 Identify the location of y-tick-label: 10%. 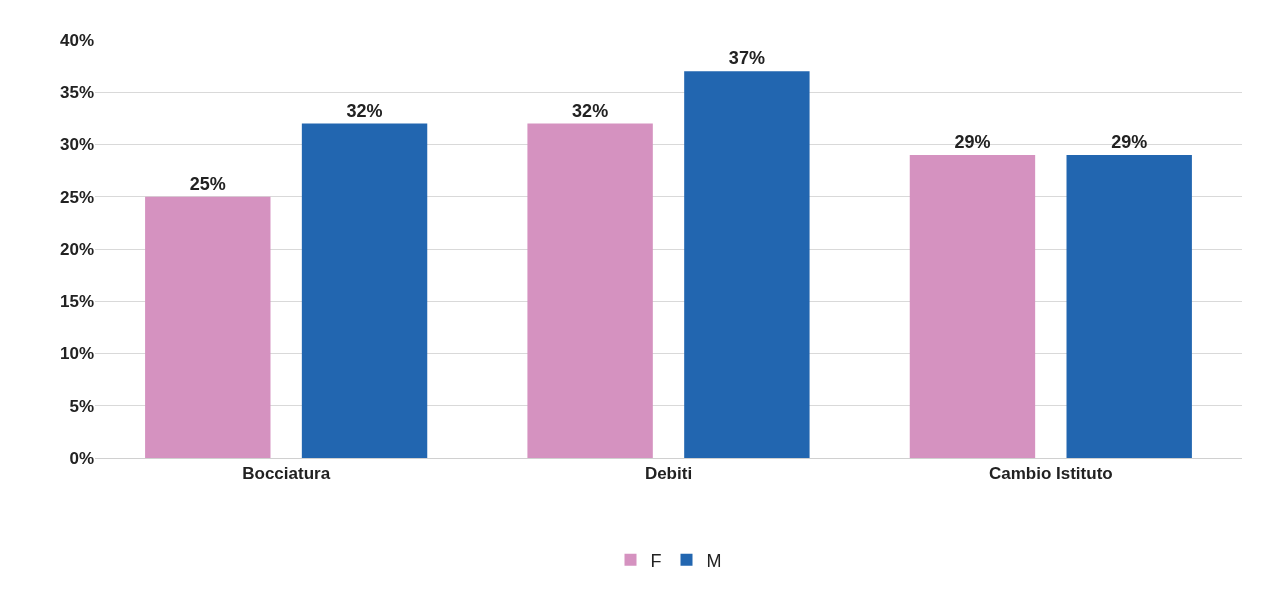
(76, 354).